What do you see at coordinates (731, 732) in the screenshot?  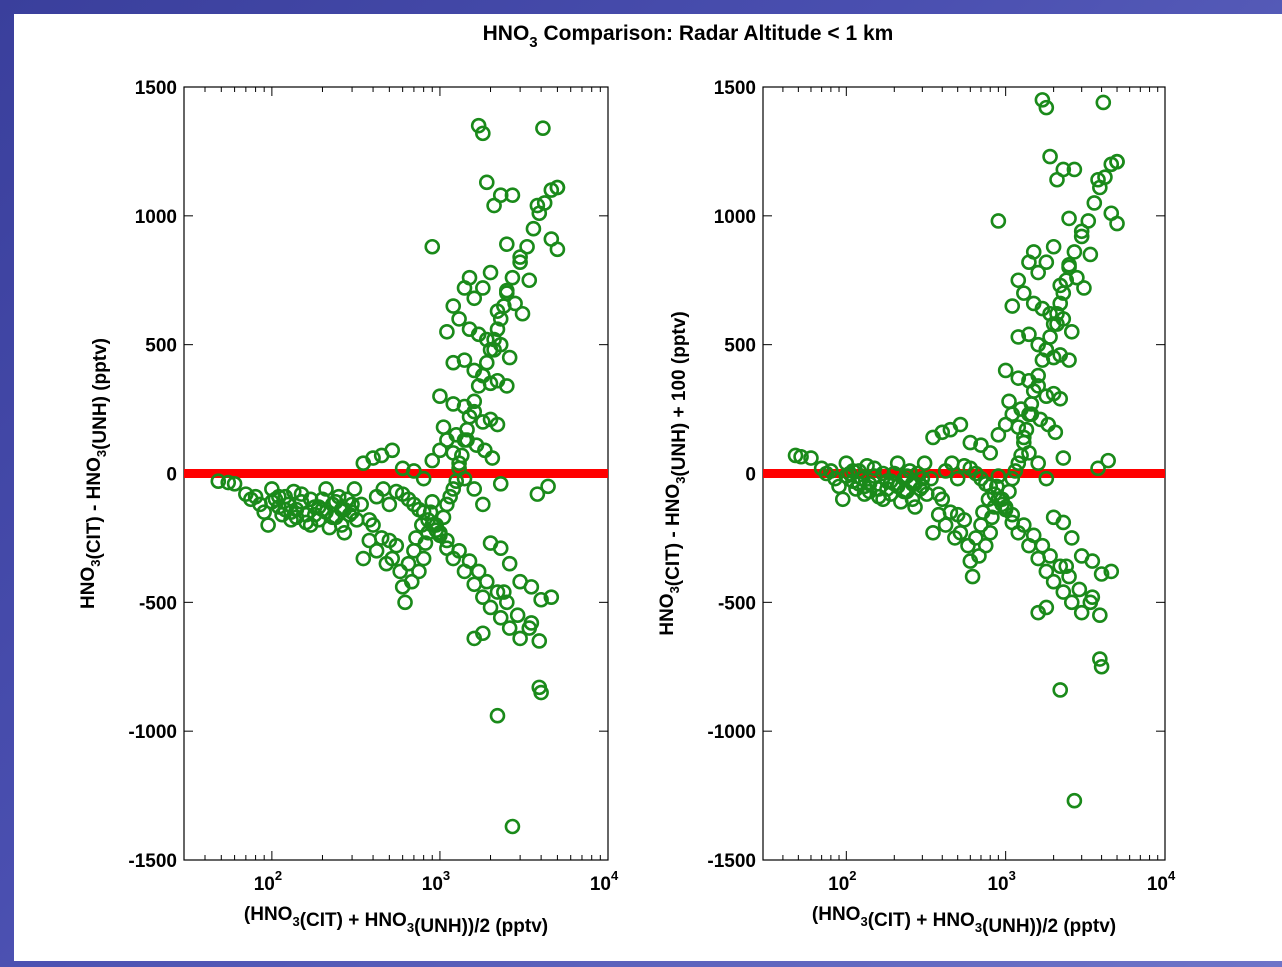 I see `y-tick-label: -1000` at bounding box center [731, 732].